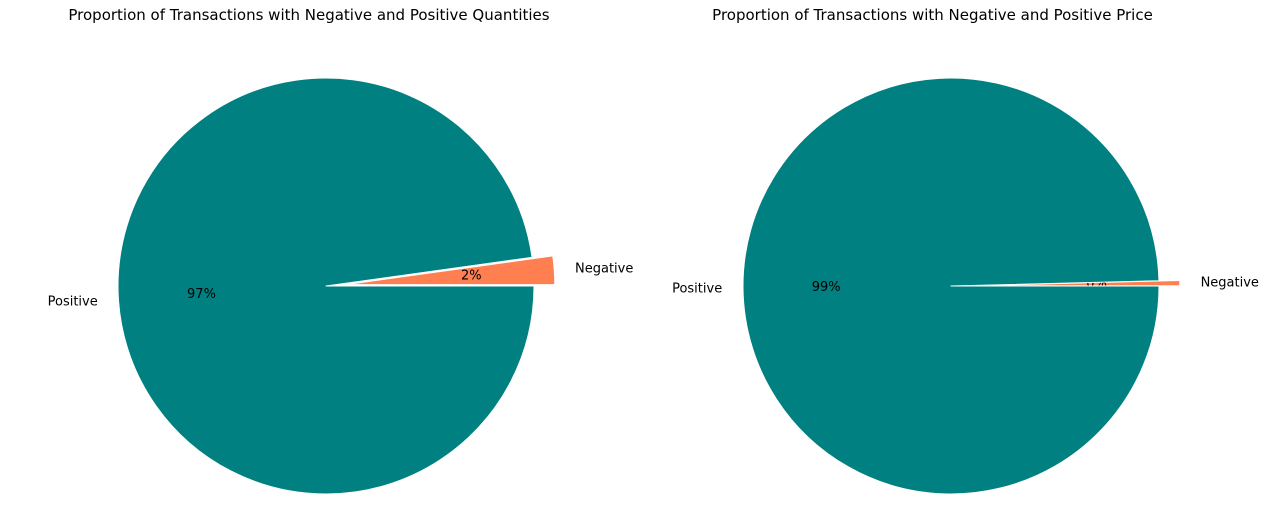  Describe the element at coordinates (201, 294) in the screenshot. I see `pct-label-positive: 97%` at that location.